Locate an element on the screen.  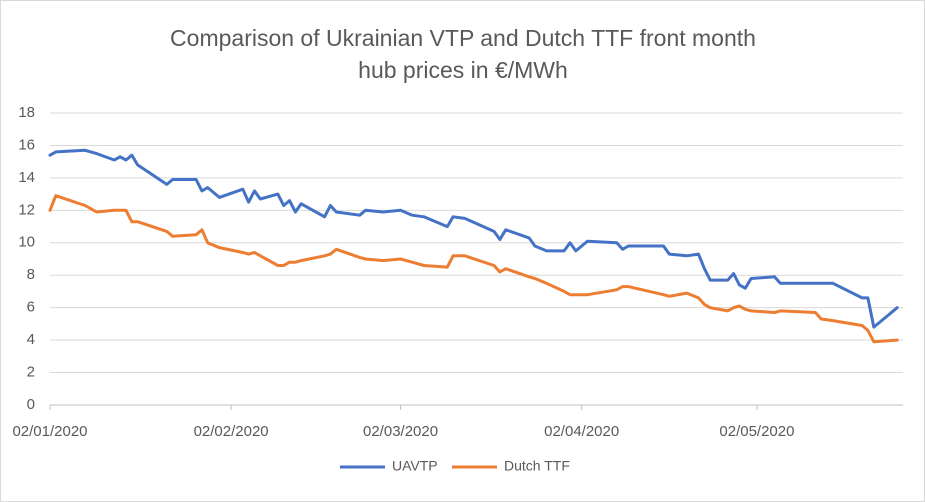
y-tick-label: 2 is located at coordinates (31, 372).